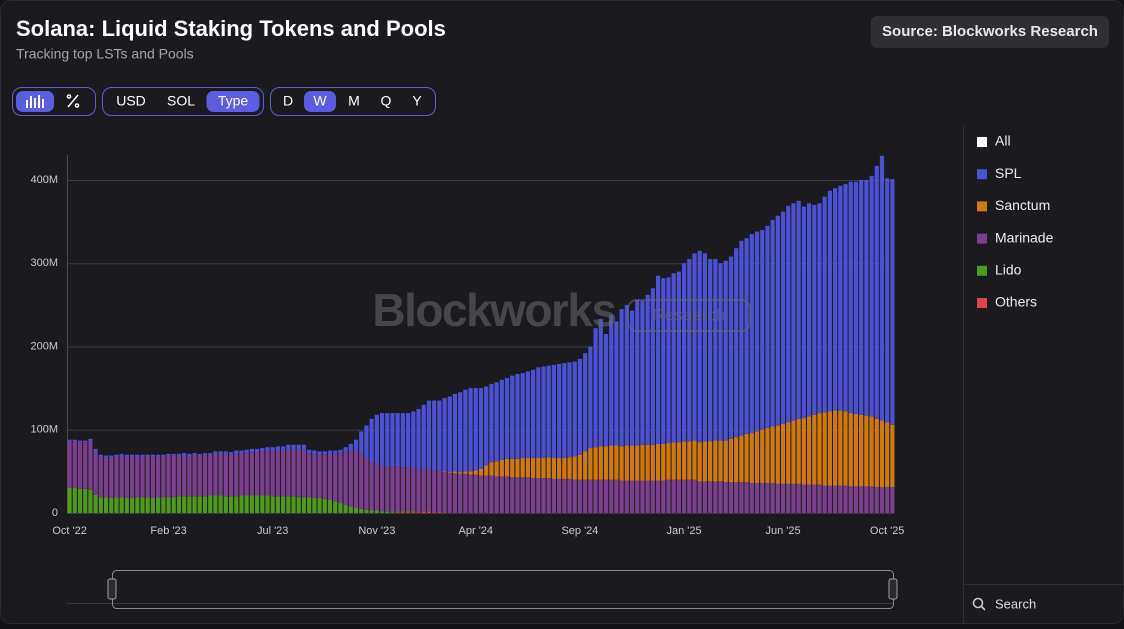  Describe the element at coordinates (44, 430) in the screenshot. I see `y-tick-label: 100M` at that location.